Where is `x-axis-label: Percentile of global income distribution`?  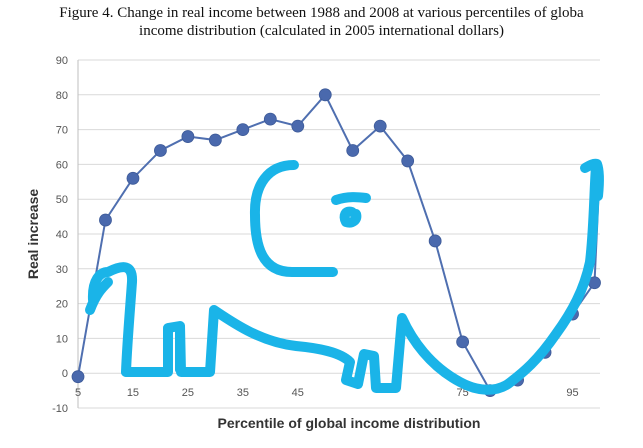
x-axis-label: Percentile of global income distribution is located at coordinates (349, 423).